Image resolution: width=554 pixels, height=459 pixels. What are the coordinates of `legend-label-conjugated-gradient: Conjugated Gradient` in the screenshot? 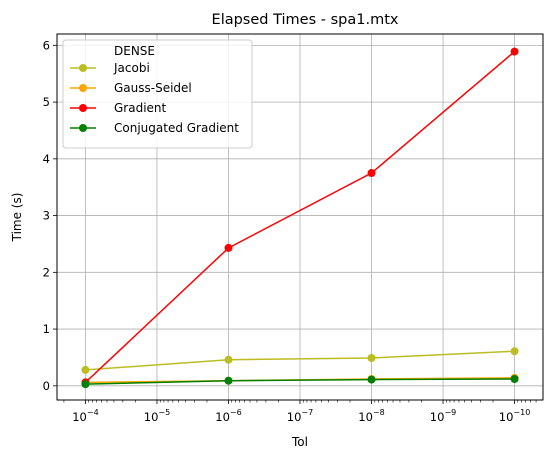 It's located at (176, 128).